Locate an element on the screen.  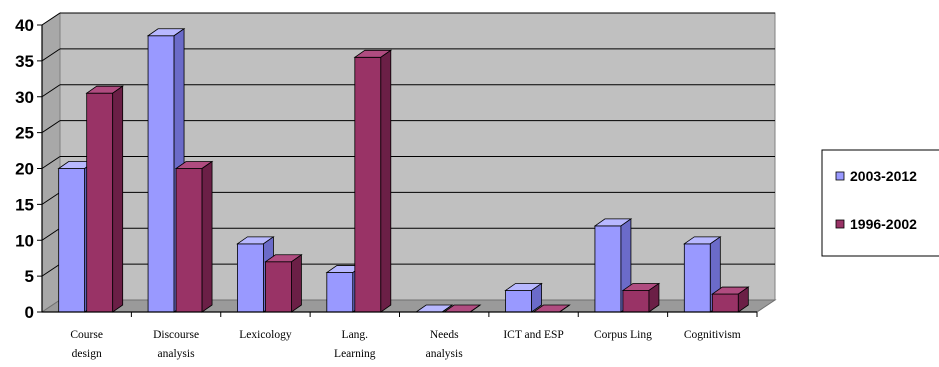
legend-label: 2003-2012 is located at coordinates (883, 176).